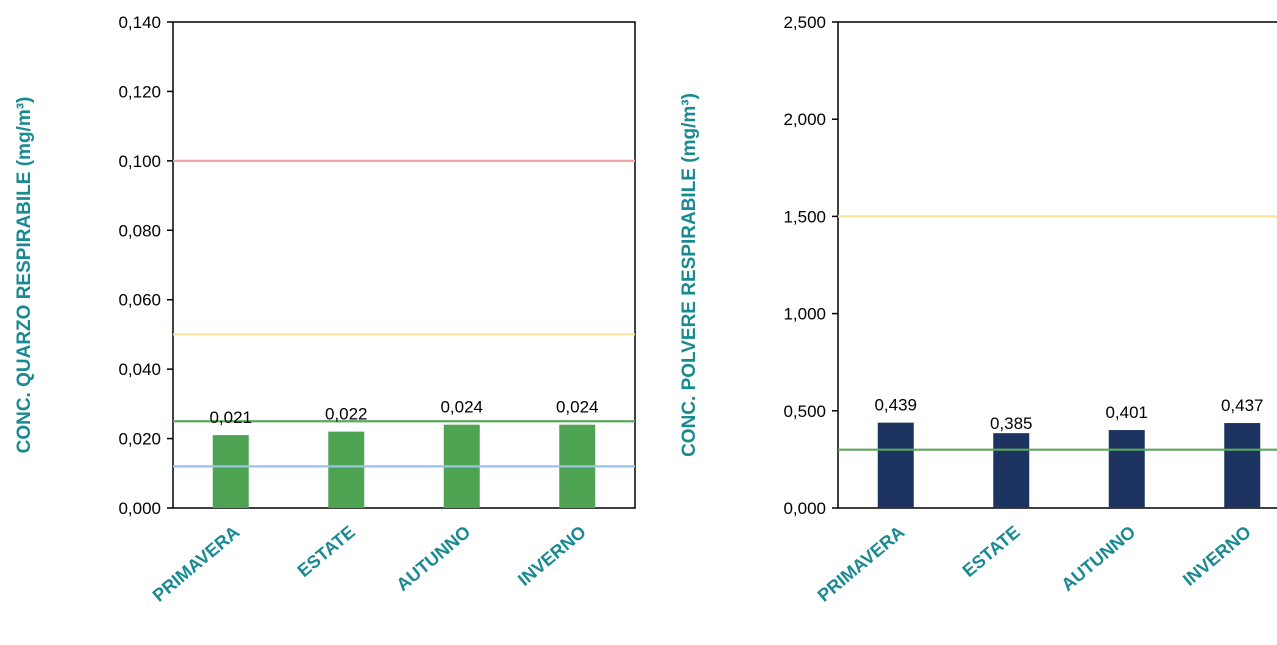  I want to click on y-tick-label: 1,500, so click(804, 216).